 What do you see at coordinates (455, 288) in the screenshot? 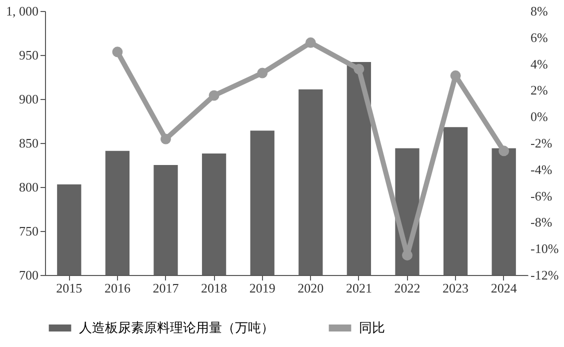
I see `x-tick-label: 2023` at bounding box center [455, 288].